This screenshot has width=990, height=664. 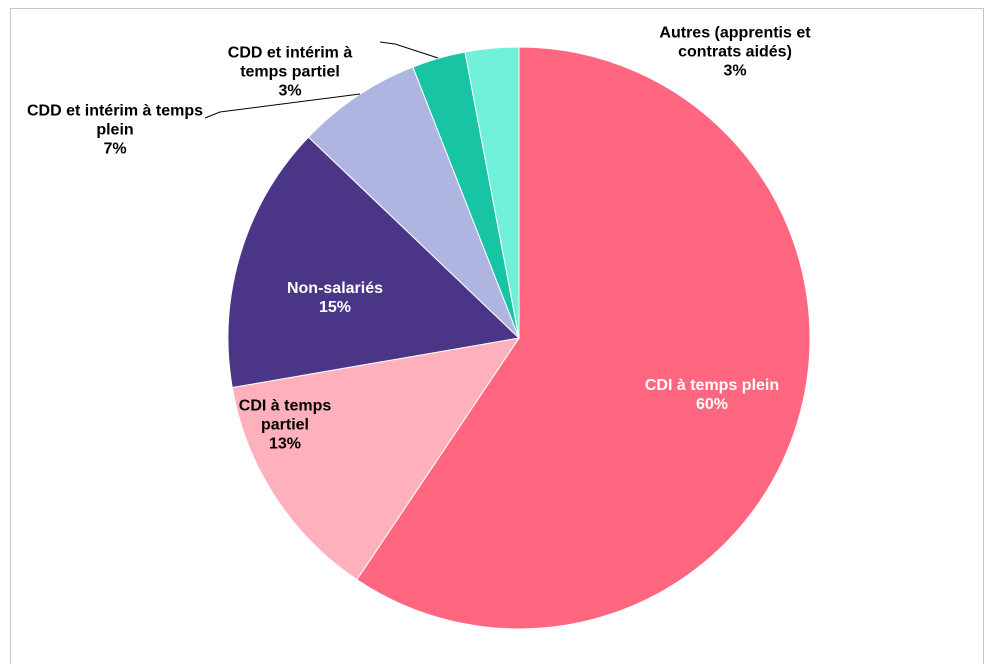 I want to click on slice-value: 13%, so click(x=285, y=444).